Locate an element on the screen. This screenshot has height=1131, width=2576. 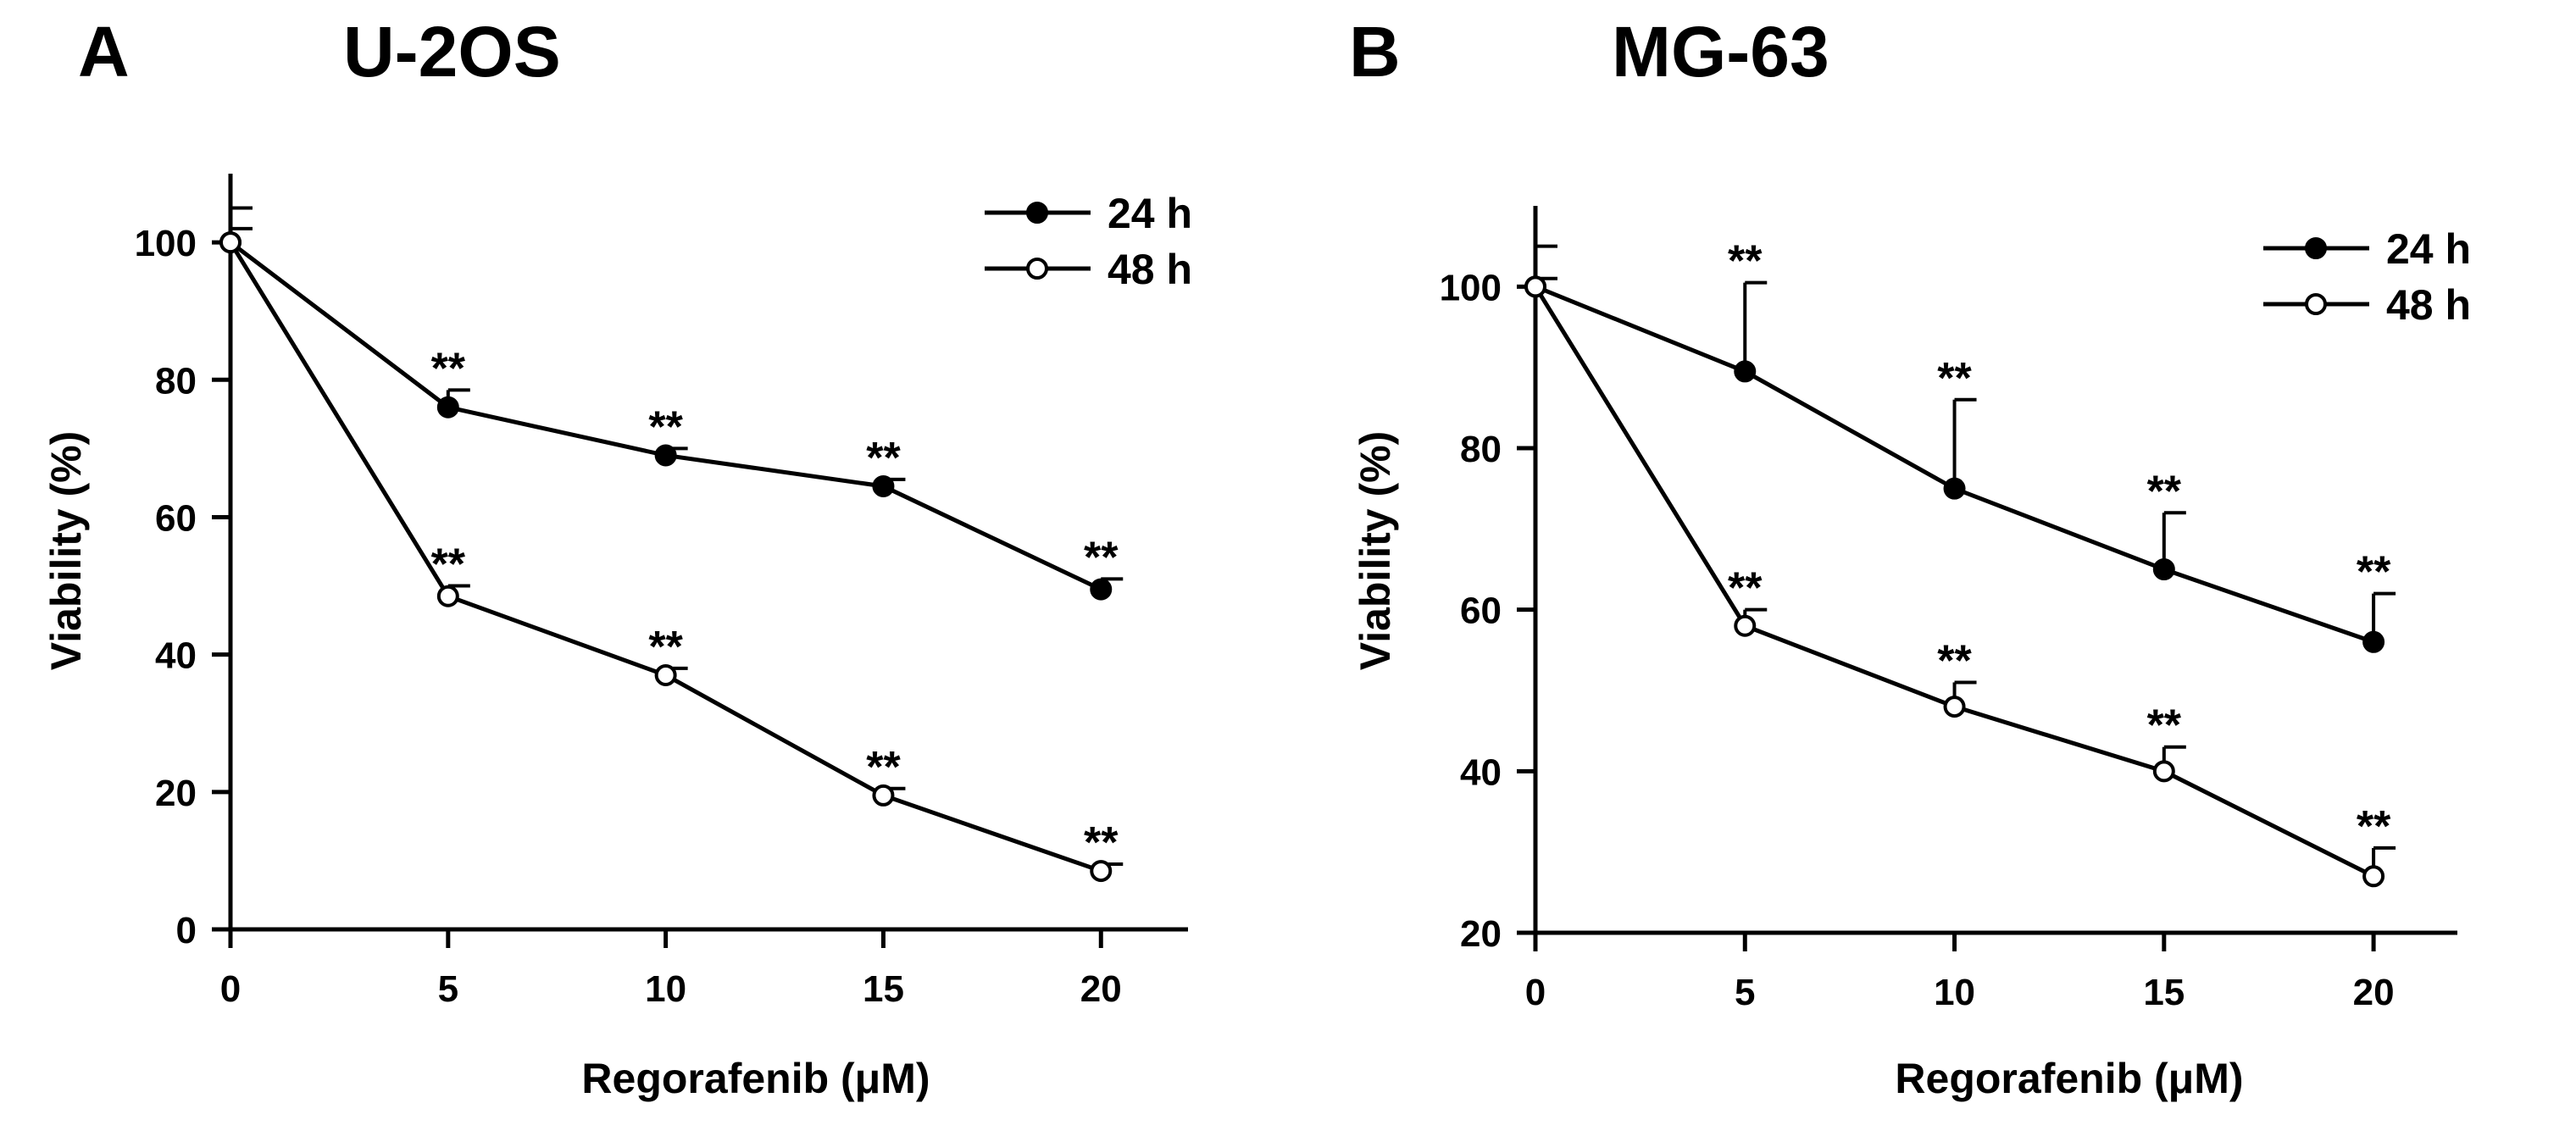
panel-letter: B is located at coordinates (1375, 51).